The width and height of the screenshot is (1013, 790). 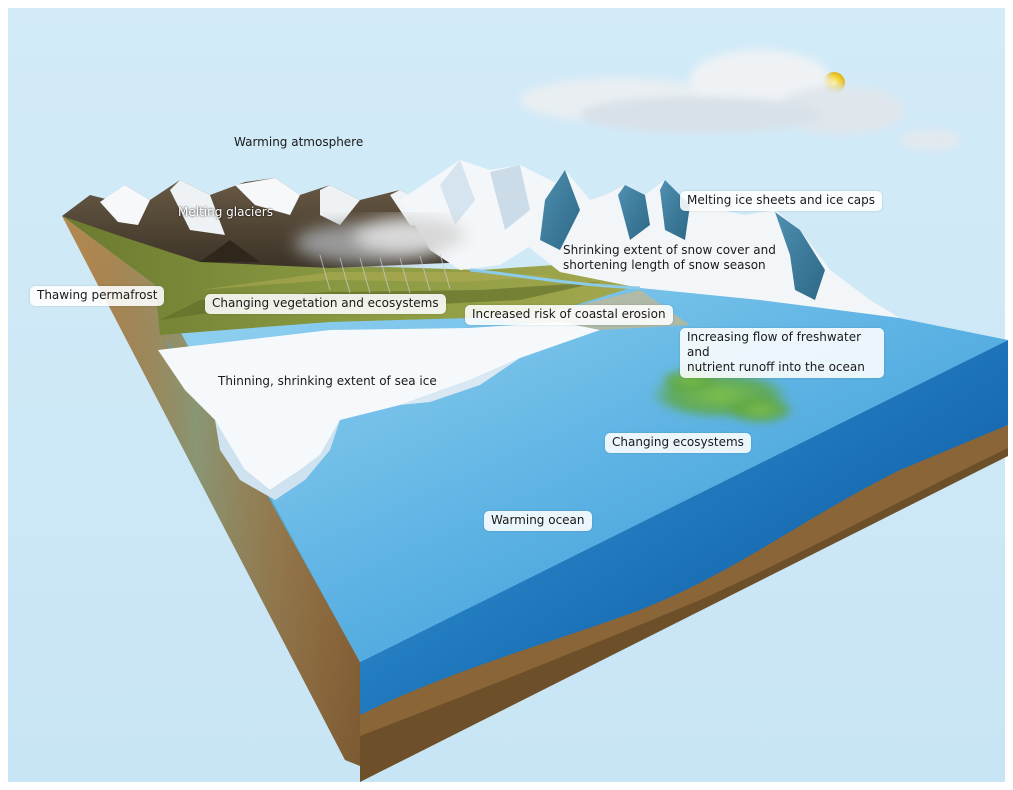 I want to click on algal-bloom, so click(x=722, y=396).